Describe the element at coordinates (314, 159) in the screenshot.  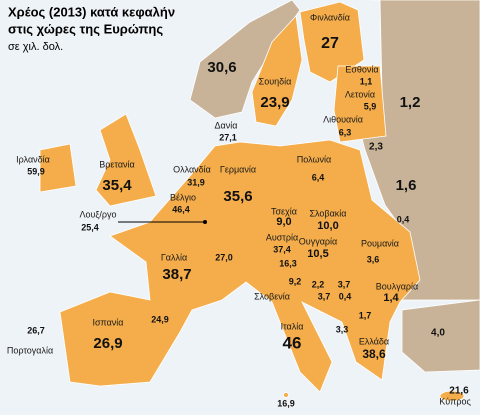
I see `country-name: Πολωνία` at that location.